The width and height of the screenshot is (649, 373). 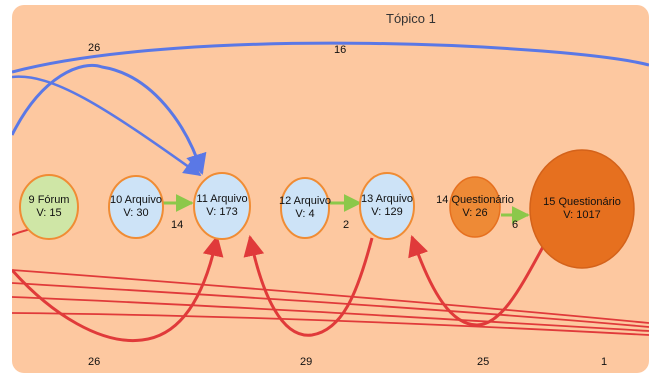 I want to click on edge-loop-to-n11, so click(x=109, y=119).